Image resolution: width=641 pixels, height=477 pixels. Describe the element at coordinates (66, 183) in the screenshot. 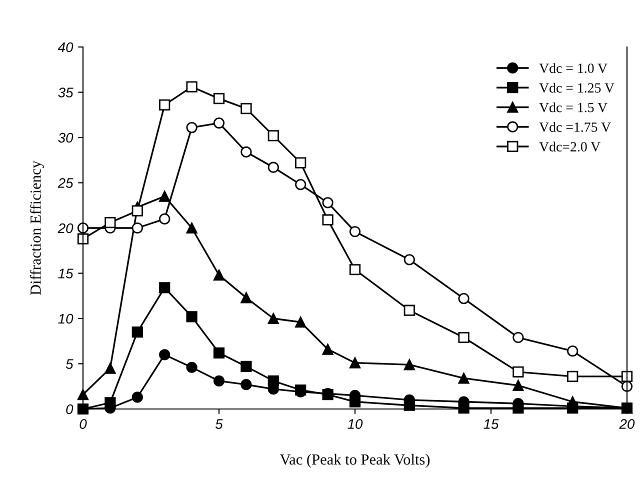

I see `y-tick-label: 25` at that location.